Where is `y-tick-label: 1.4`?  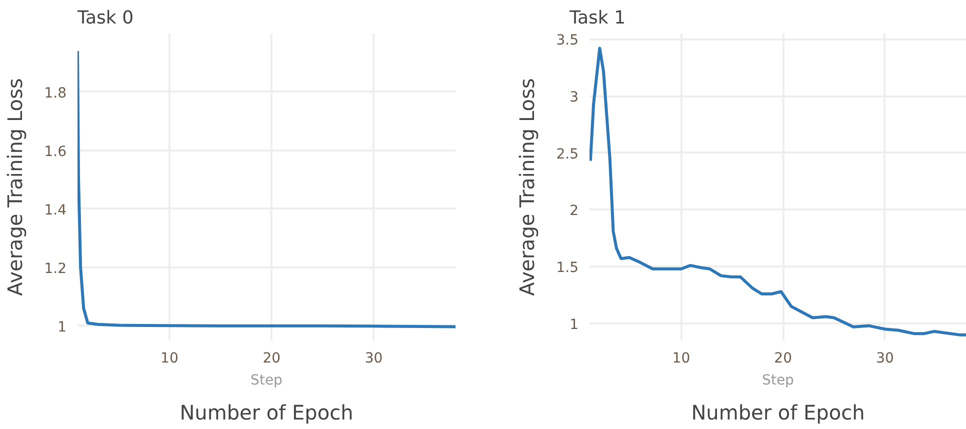 y-tick-label: 1.4 is located at coordinates (55, 210).